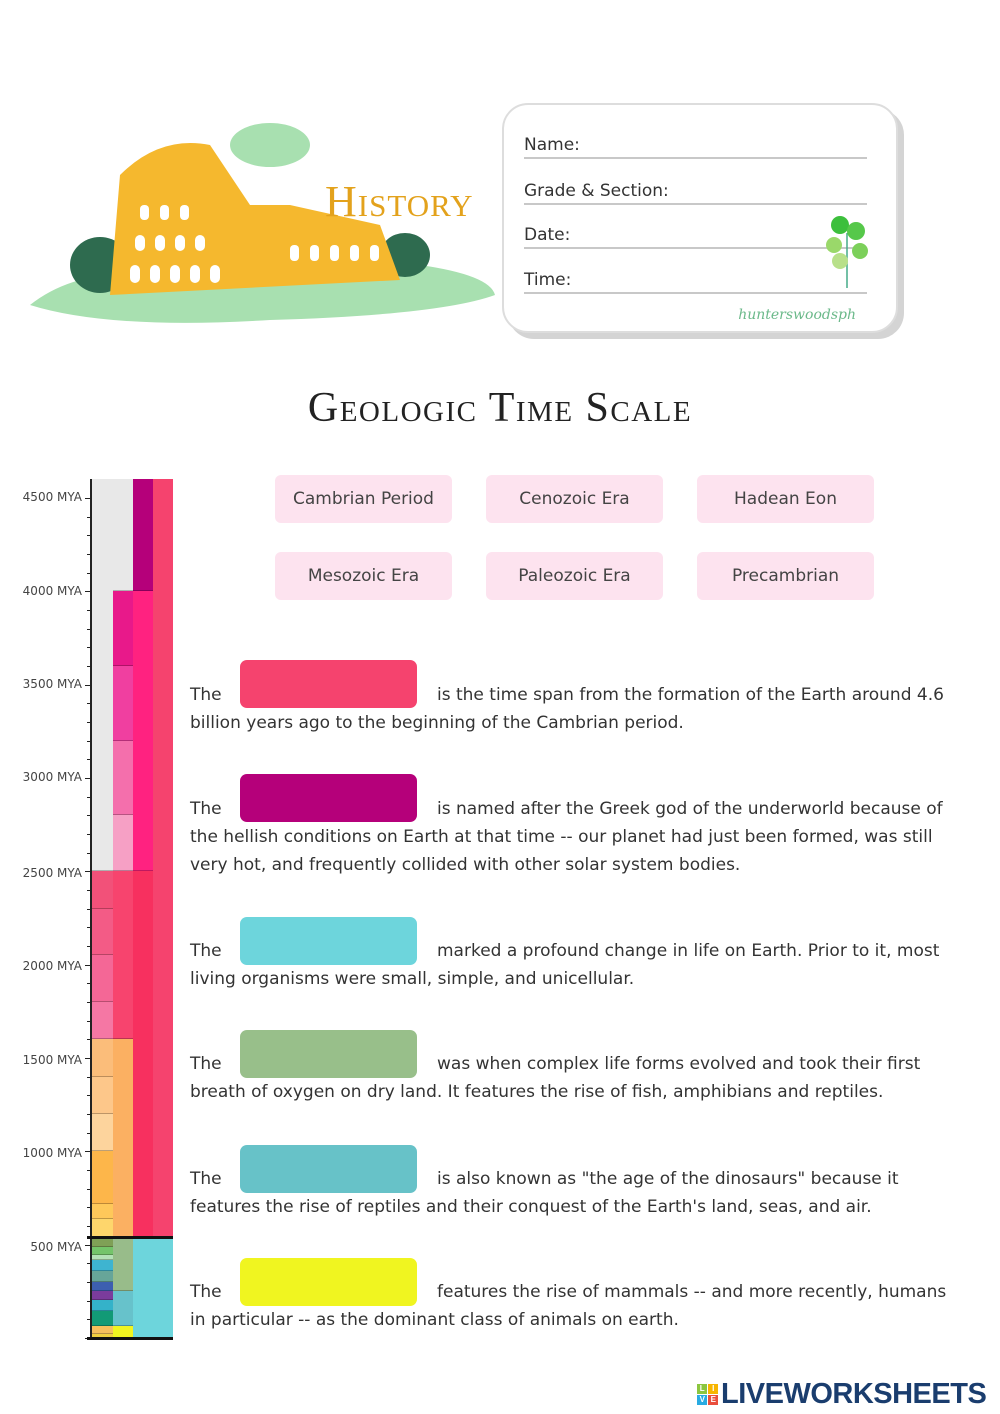  I want to click on date-field: Date:, so click(695, 237).